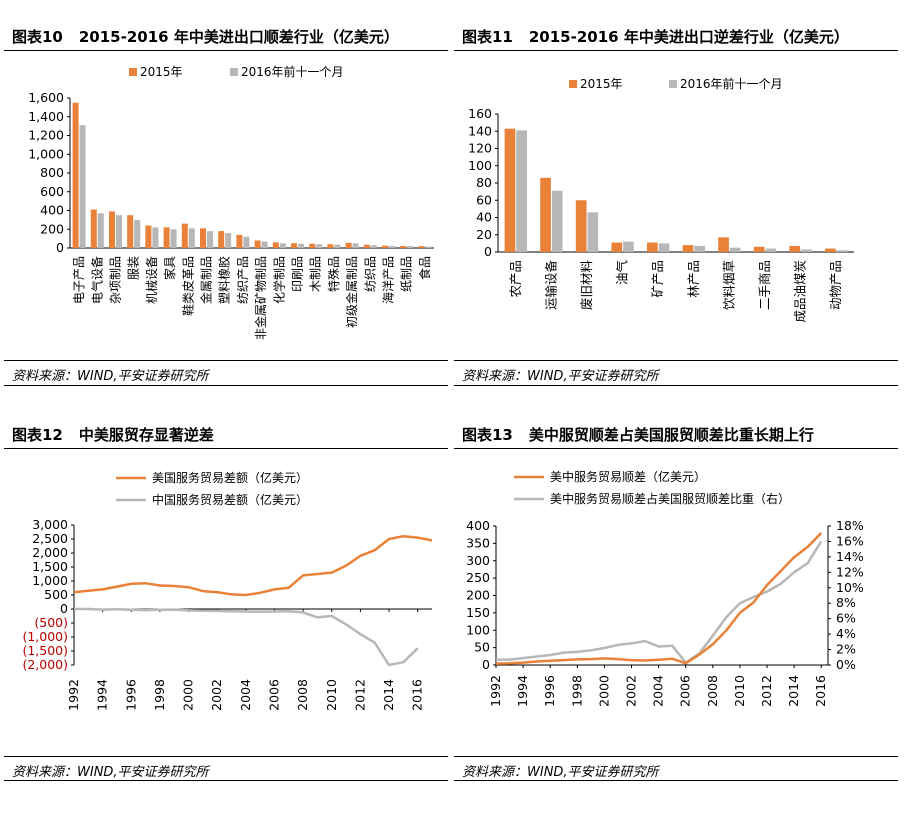  I want to click on legend-label: 美国服务贸易差额（亿美元）, so click(230, 477).